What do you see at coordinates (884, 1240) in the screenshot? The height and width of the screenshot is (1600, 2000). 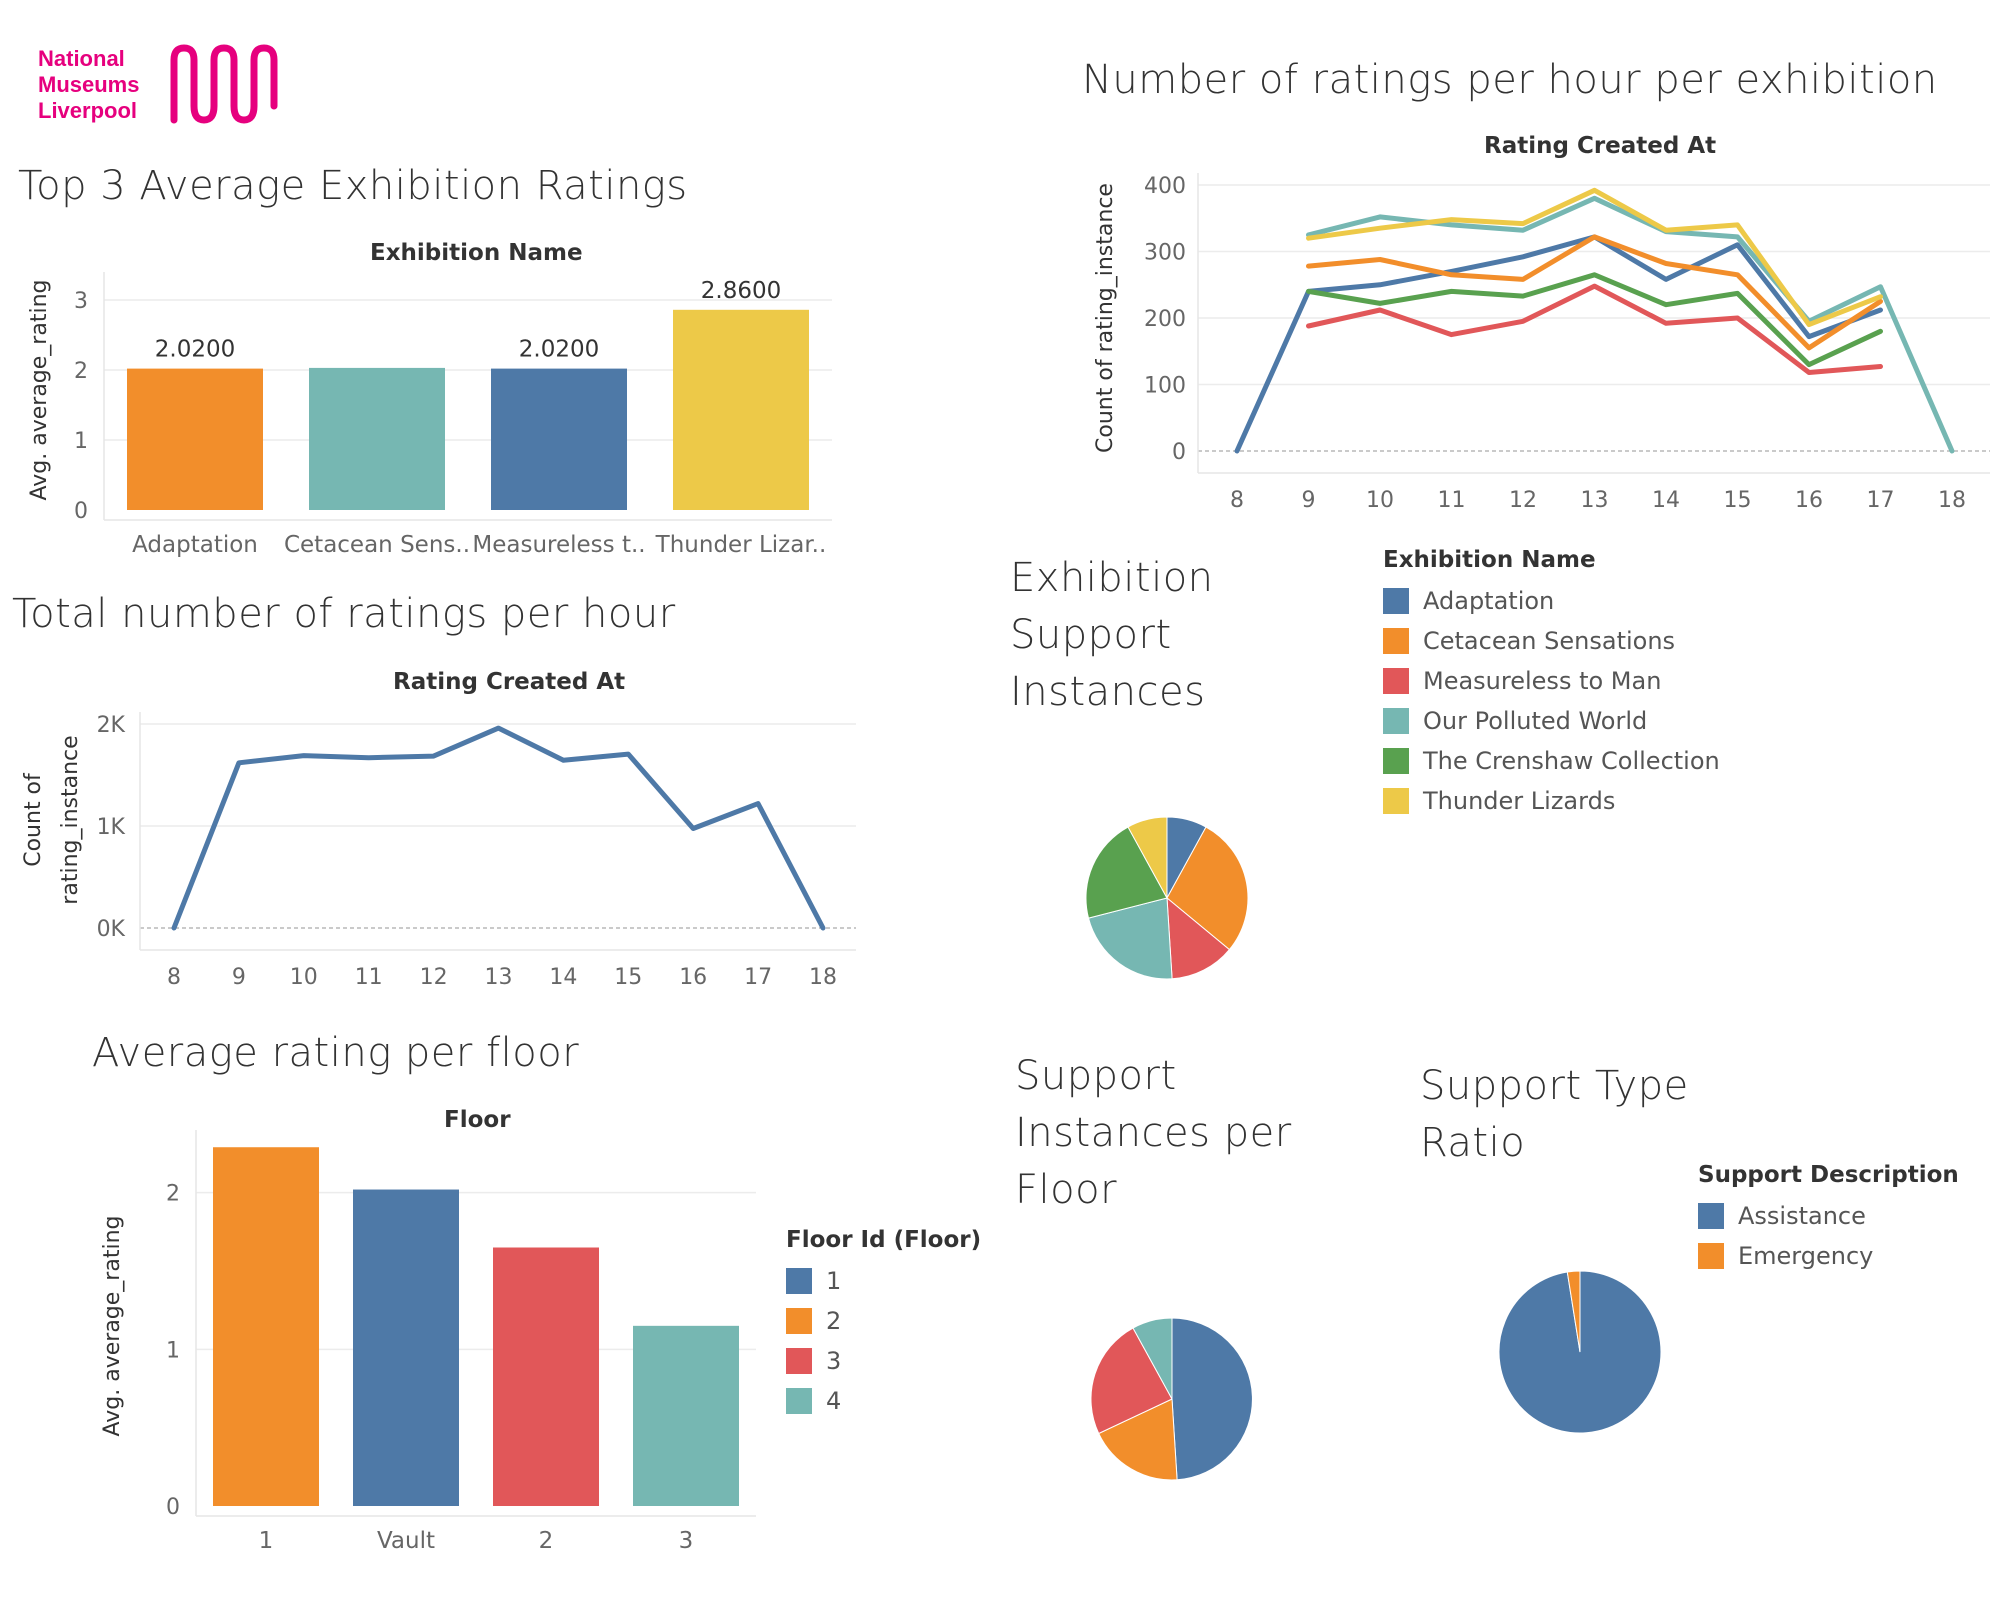 I see `legend-title: Floor Id (Floor)` at bounding box center [884, 1240].